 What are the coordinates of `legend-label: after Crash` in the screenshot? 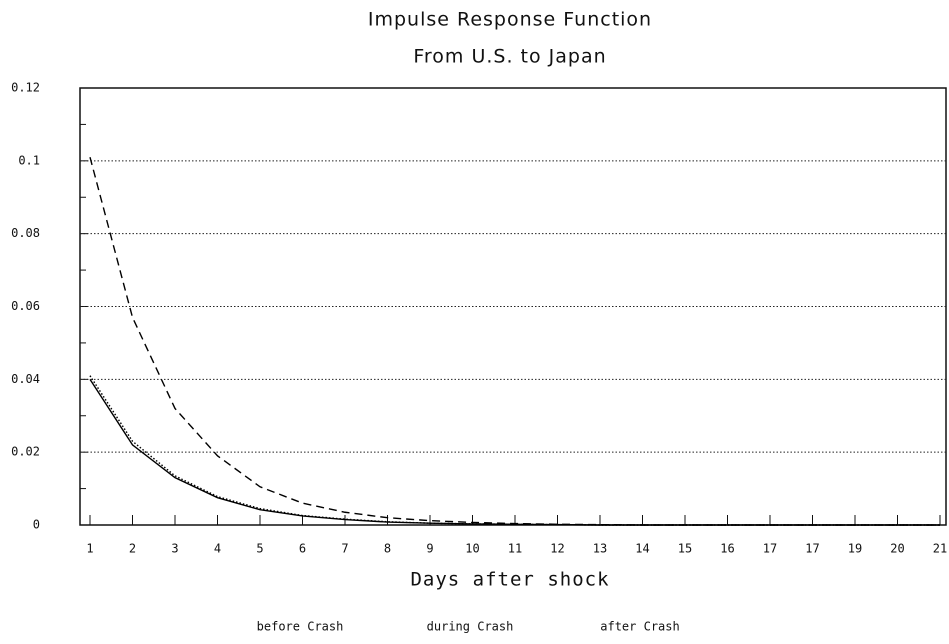 It's located at (639, 627).